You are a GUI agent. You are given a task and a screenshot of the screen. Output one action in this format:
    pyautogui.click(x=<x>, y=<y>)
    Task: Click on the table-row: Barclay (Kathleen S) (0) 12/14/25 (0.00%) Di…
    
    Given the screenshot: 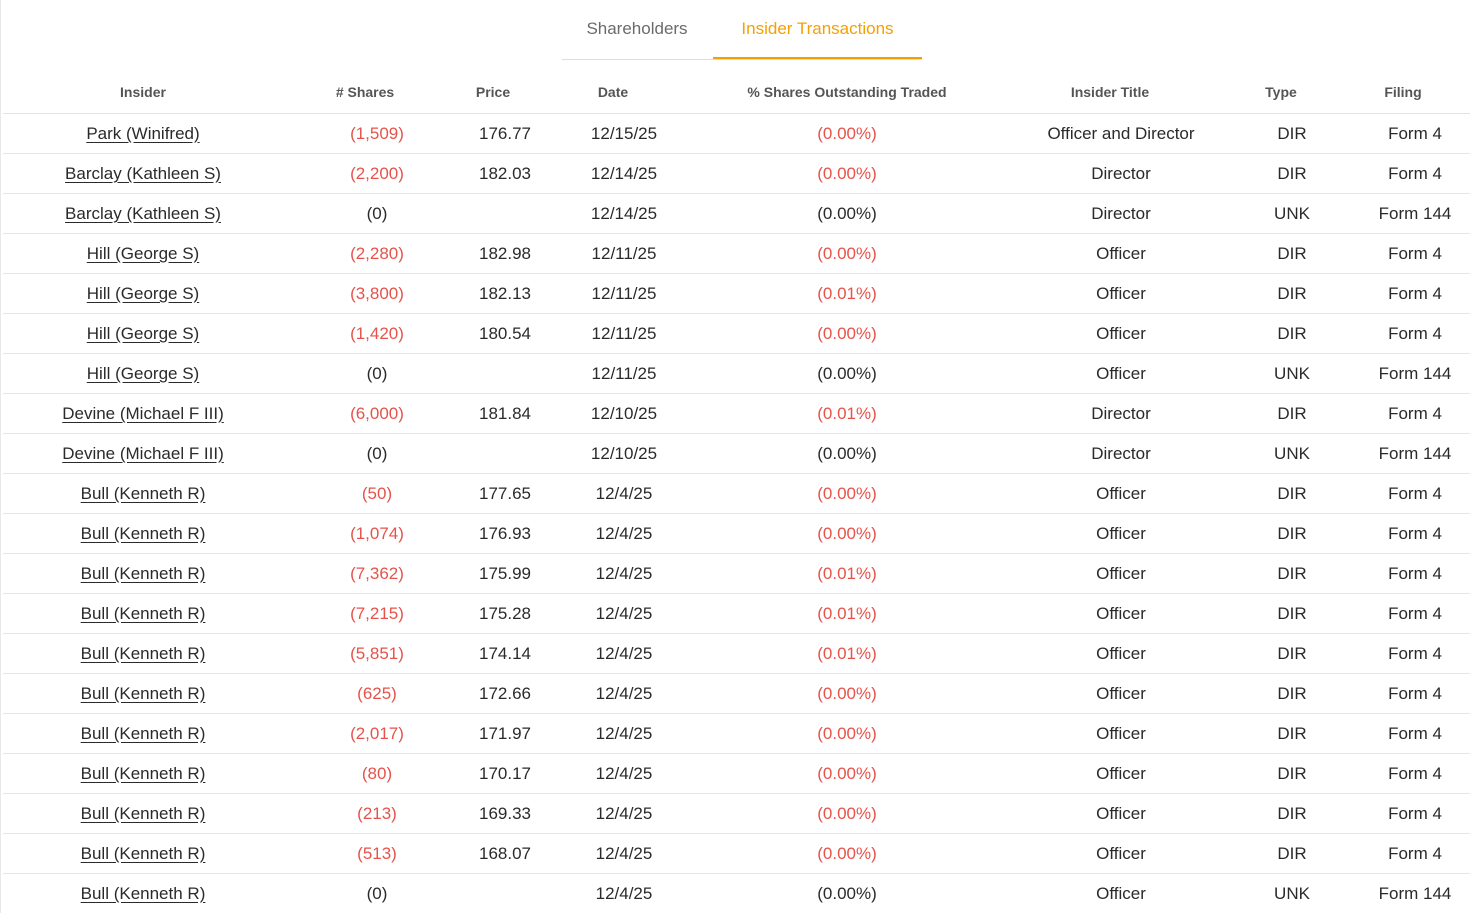 What is the action you would take?
    pyautogui.click(x=736, y=214)
    